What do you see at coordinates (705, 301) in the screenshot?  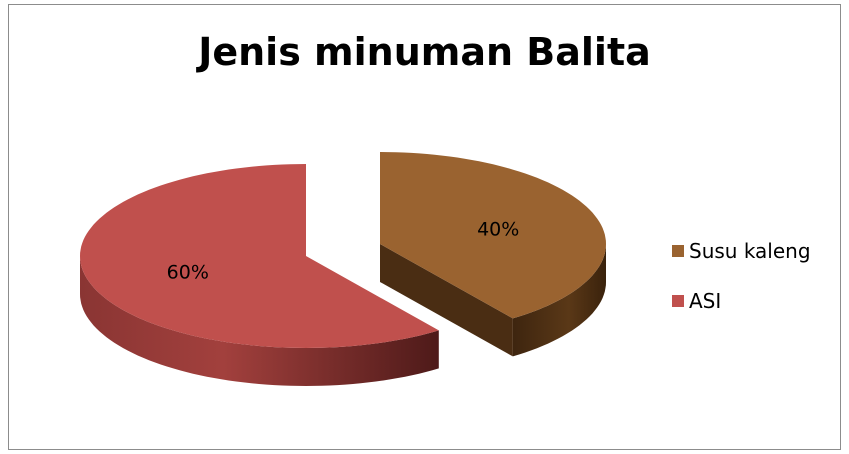 I see `legend-label-asi: ASI` at bounding box center [705, 301].